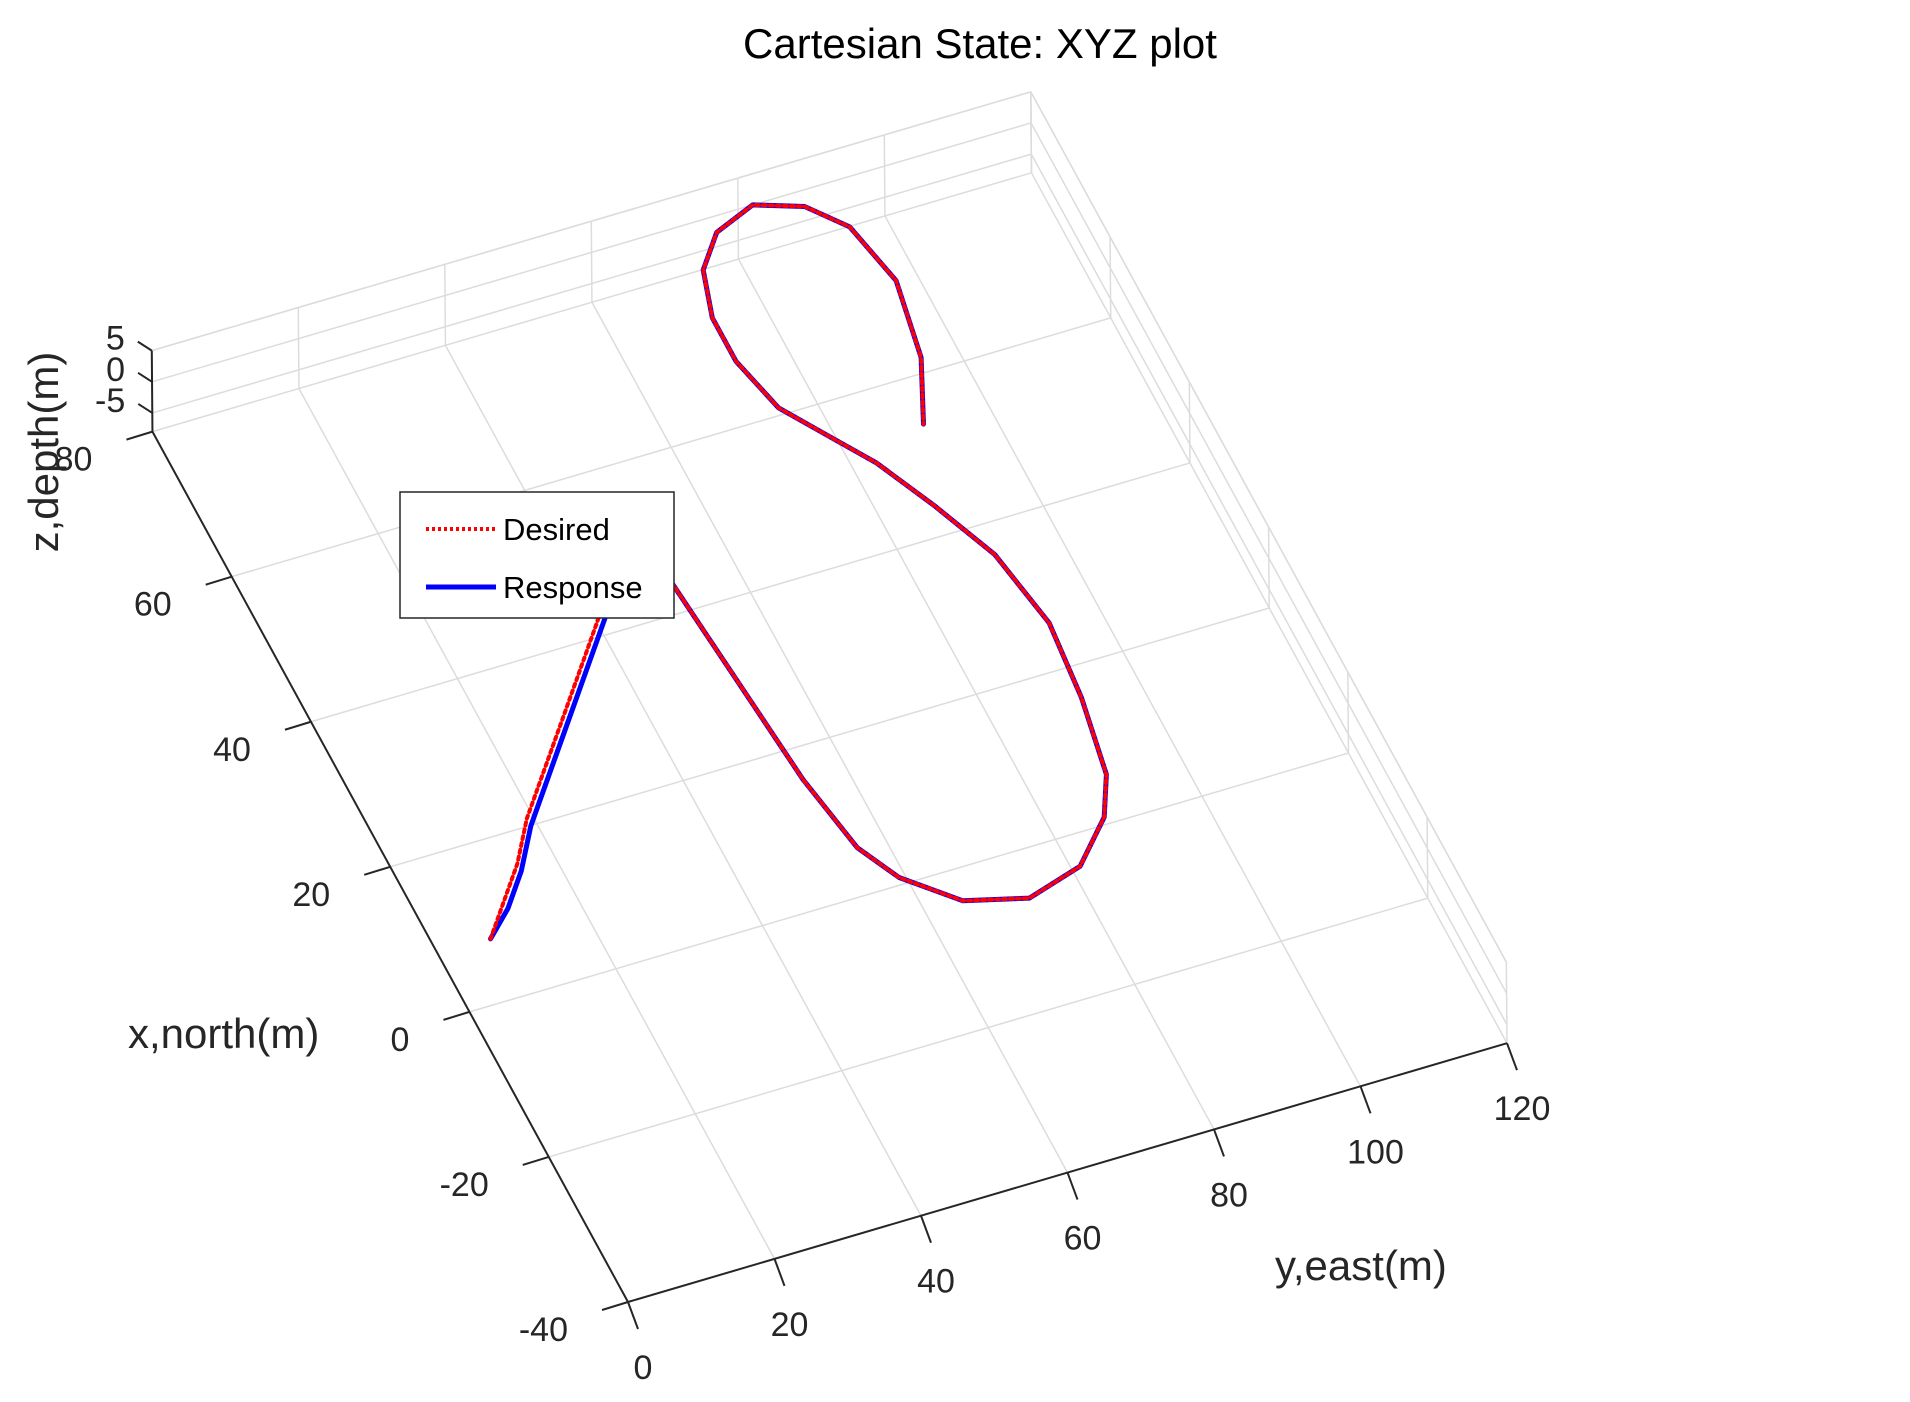 The image size is (1910, 1402). What do you see at coordinates (1083, 1239) in the screenshot?
I see `y-tick-label: 60` at bounding box center [1083, 1239].